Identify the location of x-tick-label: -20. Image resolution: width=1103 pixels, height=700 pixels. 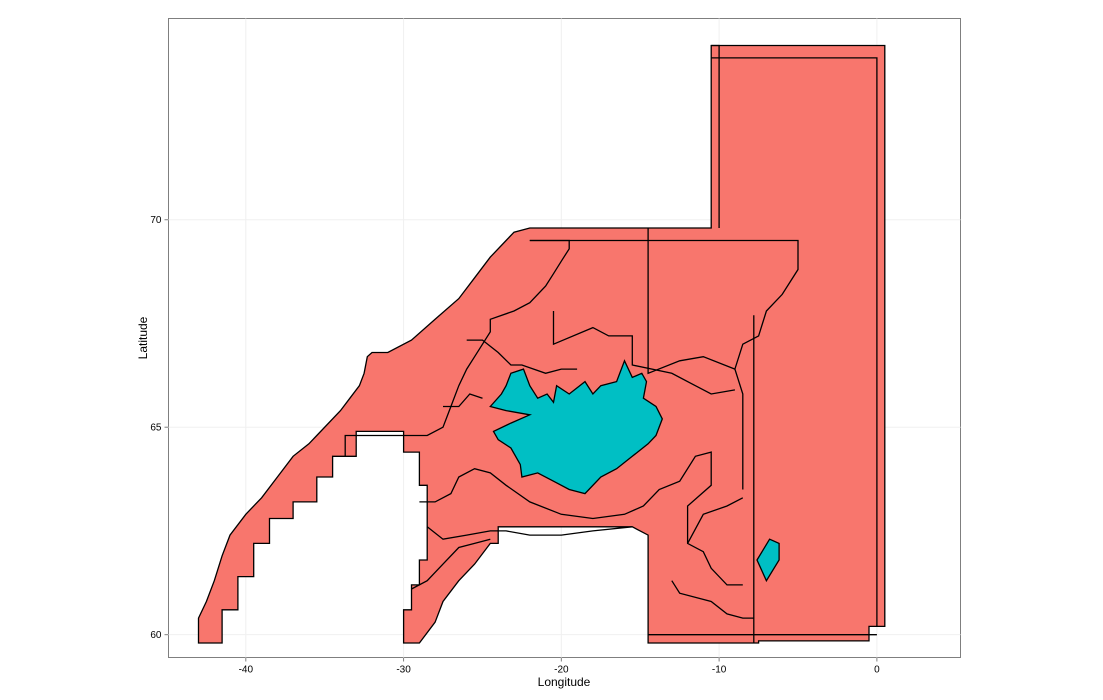
(561, 670).